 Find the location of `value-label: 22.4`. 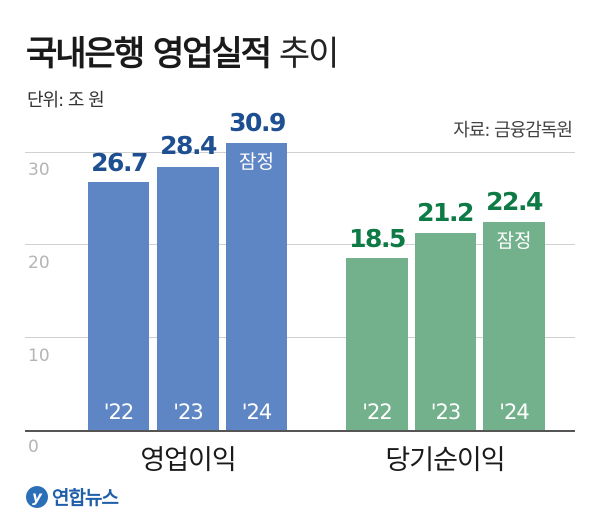

value-label: 22.4 is located at coordinates (514, 201).